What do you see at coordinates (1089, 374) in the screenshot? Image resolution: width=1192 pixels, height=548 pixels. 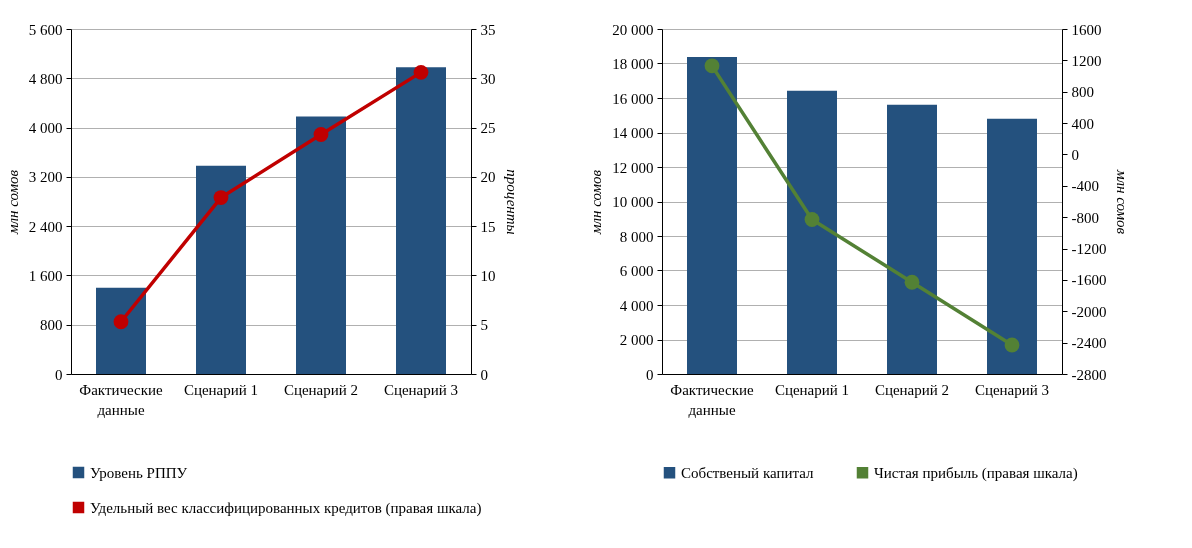 I see `y2-tick-label: -2800` at bounding box center [1089, 374].